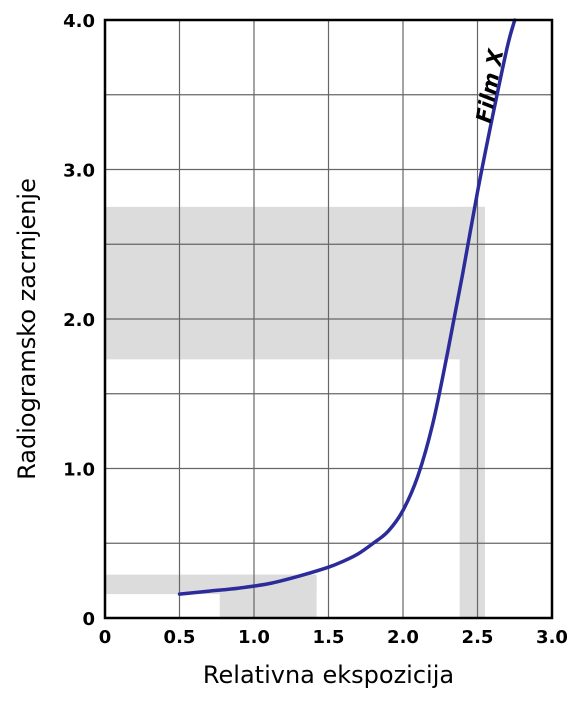  What do you see at coordinates (329, 637) in the screenshot?
I see `x-tick-label: 1.5` at bounding box center [329, 637].